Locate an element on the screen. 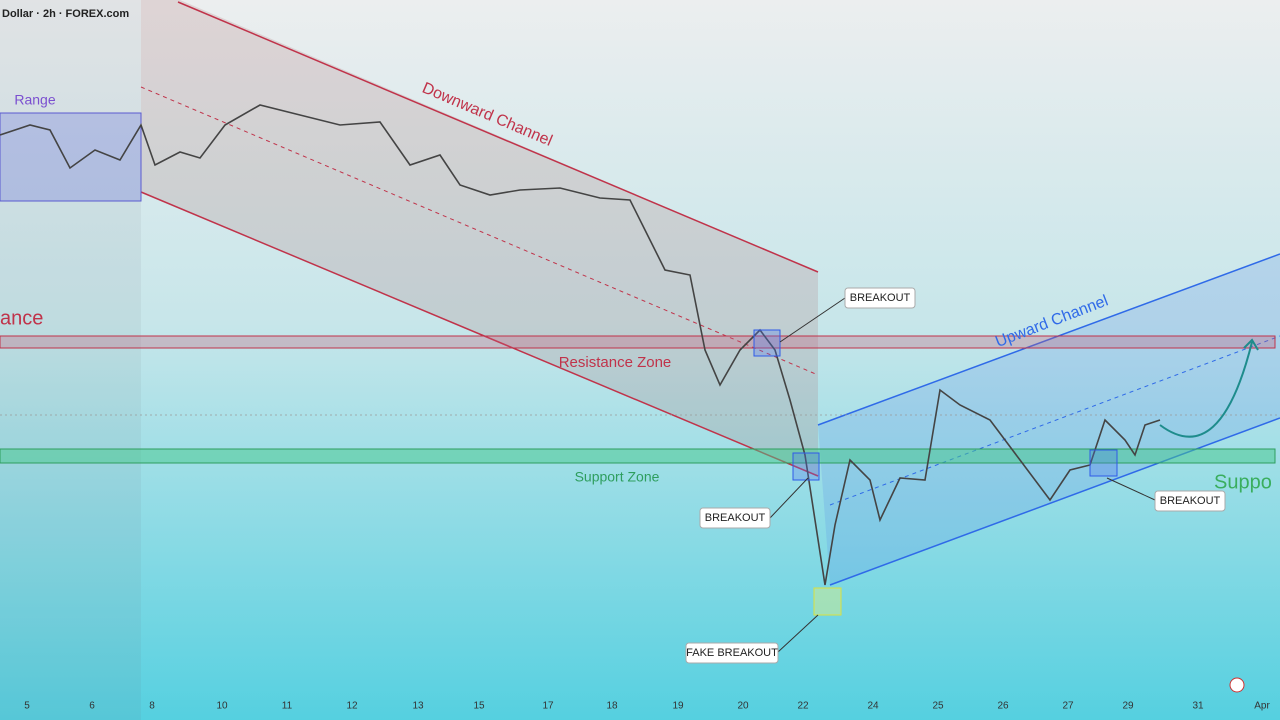 The image size is (1280, 720). header-title: Dollar · 2h · FOREX.com is located at coordinates (65, 14).